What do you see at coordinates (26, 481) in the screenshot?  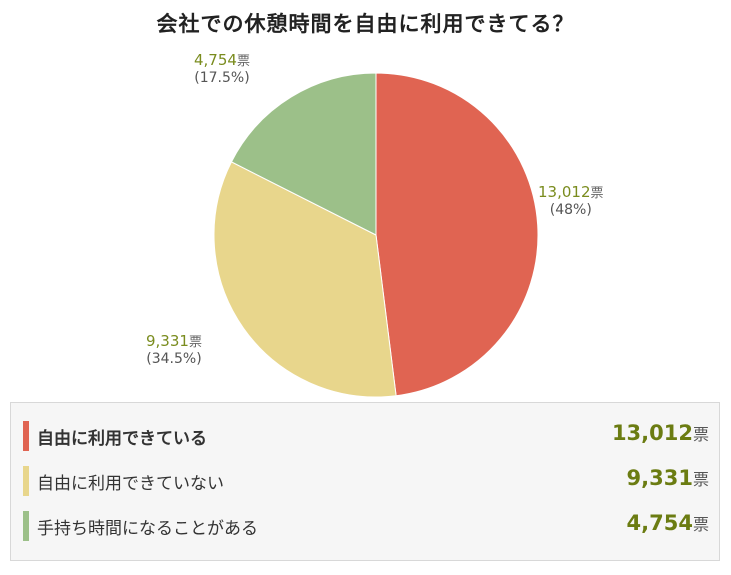 I see `legend-swatch-yellow` at bounding box center [26, 481].